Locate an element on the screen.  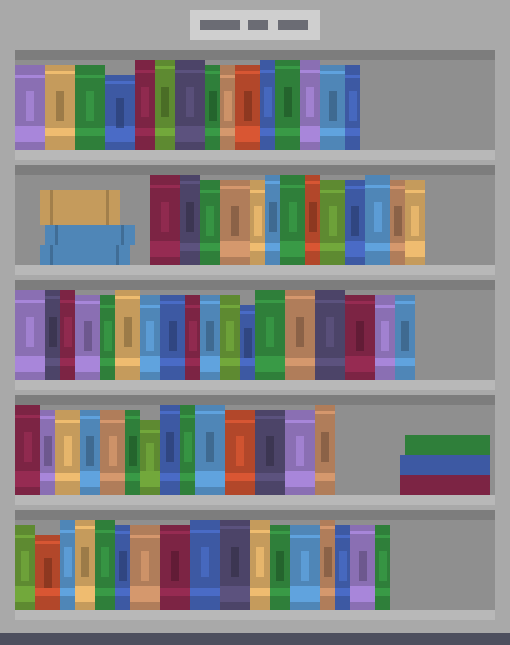
title-plate is located at coordinates (255, 25).